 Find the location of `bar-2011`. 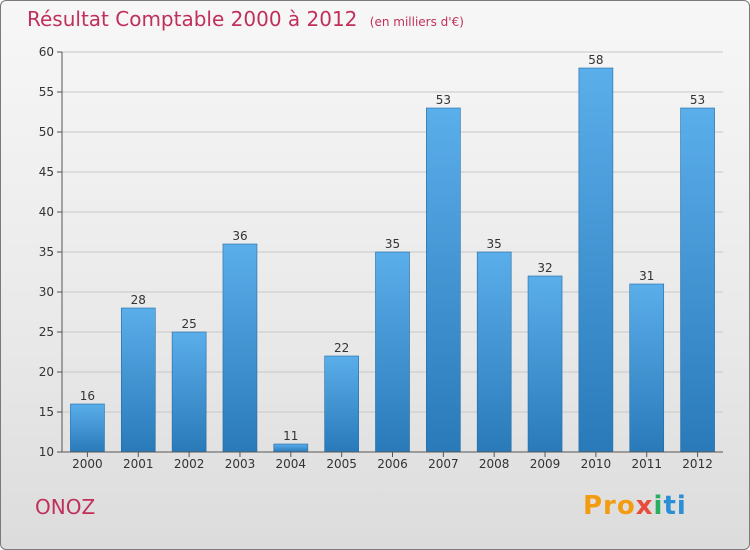

bar-2011 is located at coordinates (647, 368).